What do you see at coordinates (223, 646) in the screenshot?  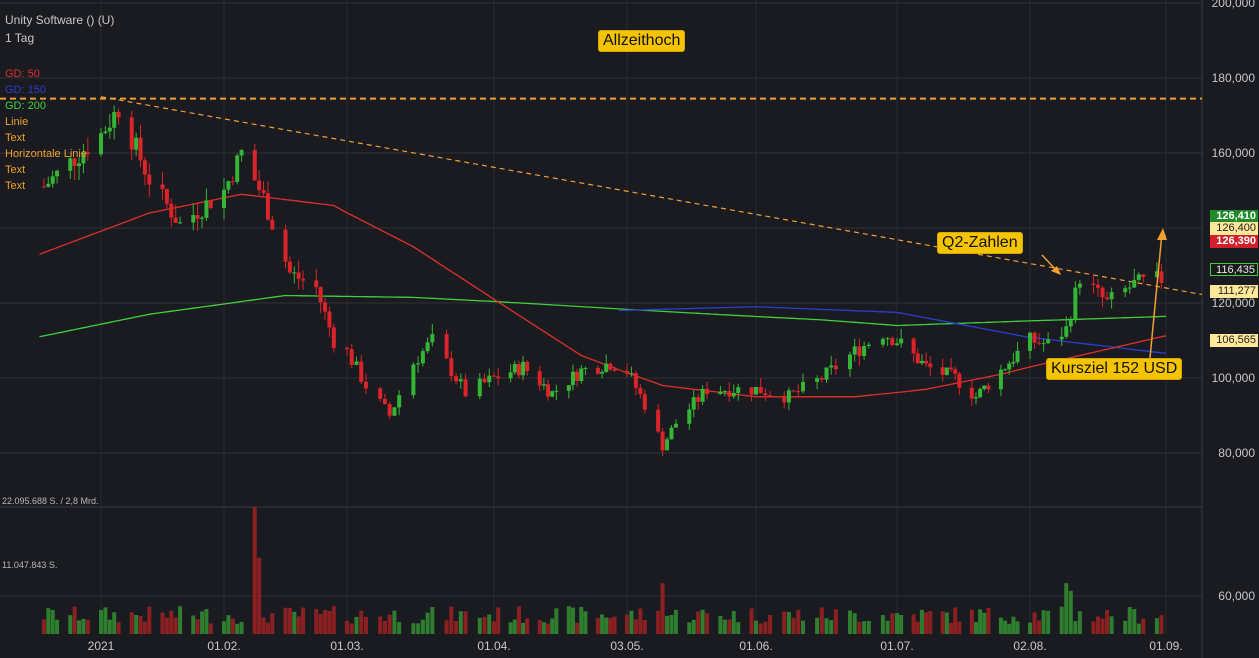 I see `time-tick-label: 01.02.` at bounding box center [223, 646].